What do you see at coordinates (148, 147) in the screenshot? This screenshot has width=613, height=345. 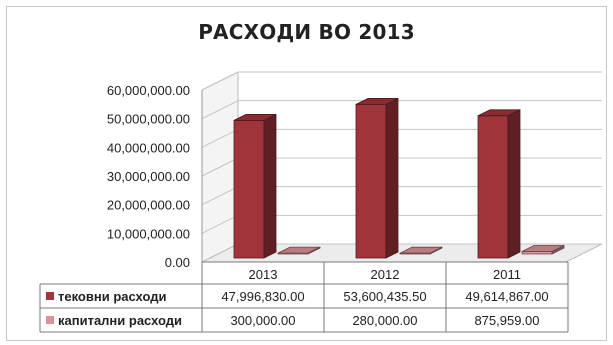 I see `y-tick-label: 40,000,000.00` at bounding box center [148, 147].